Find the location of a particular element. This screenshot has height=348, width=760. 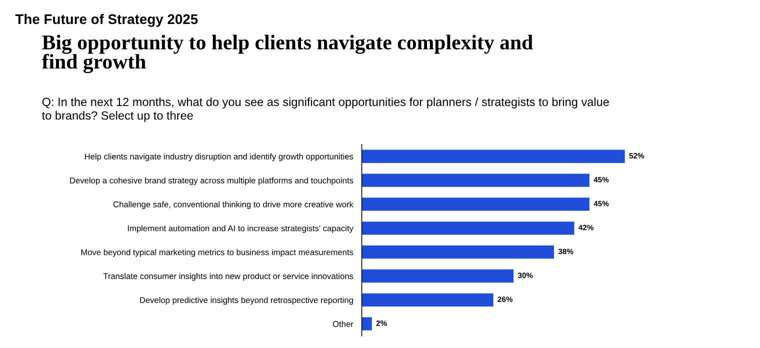

y-tick-label: Move beyond typical marketing metrics to business impact measurements is located at coordinates (217, 253).